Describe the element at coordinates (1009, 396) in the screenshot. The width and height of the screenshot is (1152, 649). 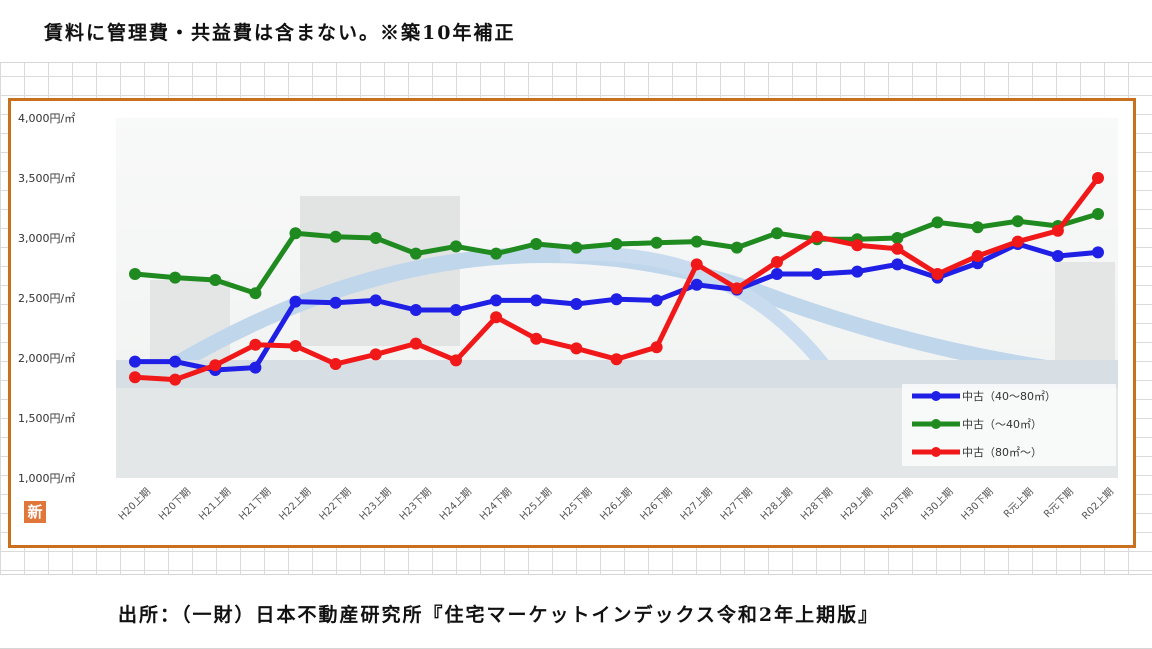
I see `legend-label: 中古（40～80㎡）` at that location.